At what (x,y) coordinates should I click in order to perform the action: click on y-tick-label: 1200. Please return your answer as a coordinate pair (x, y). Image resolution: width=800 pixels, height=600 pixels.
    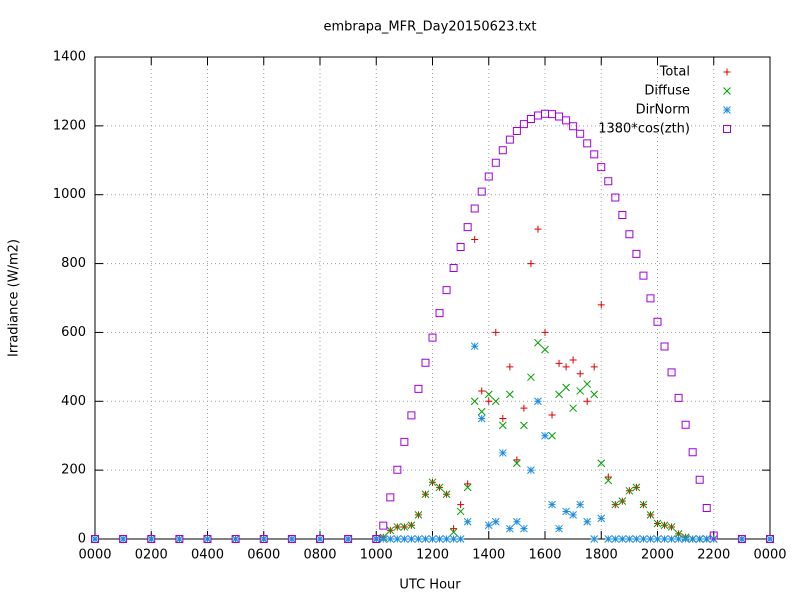
    Looking at the image, I should click on (69, 125).